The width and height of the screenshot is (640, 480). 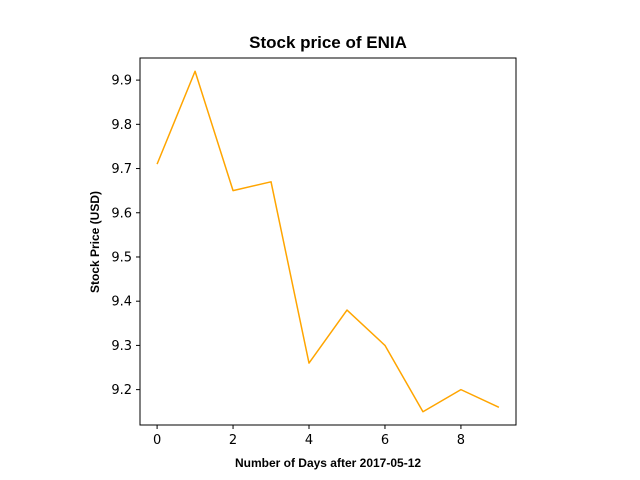 I want to click on chart-title: Stock price of ENIA, so click(x=328, y=42).